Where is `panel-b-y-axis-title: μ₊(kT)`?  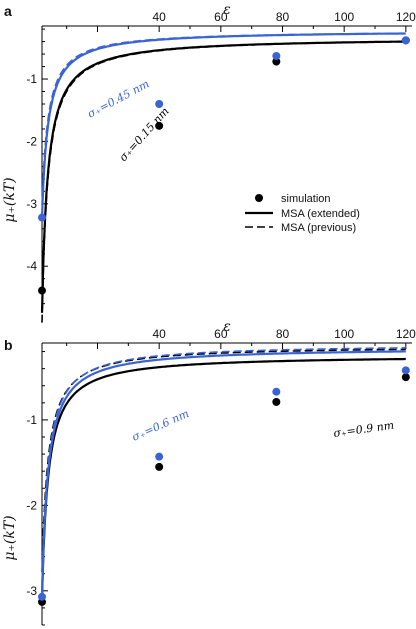 panel-b-y-axis-title: μ₊(kT) is located at coordinates (10, 537).